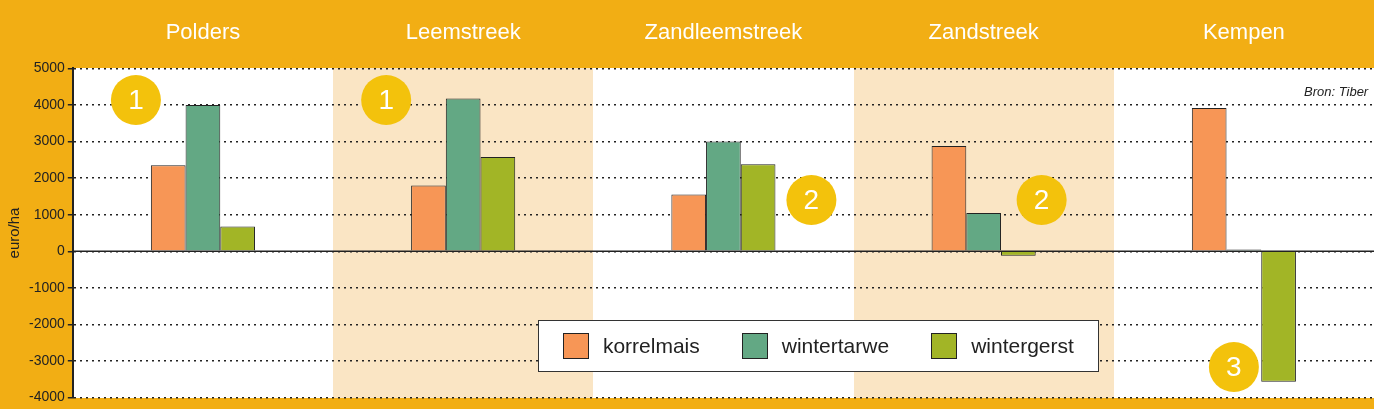 The height and width of the screenshot is (409, 1374). What do you see at coordinates (49, 213) in the screenshot?
I see `y-tick-label: 1000` at bounding box center [49, 213].